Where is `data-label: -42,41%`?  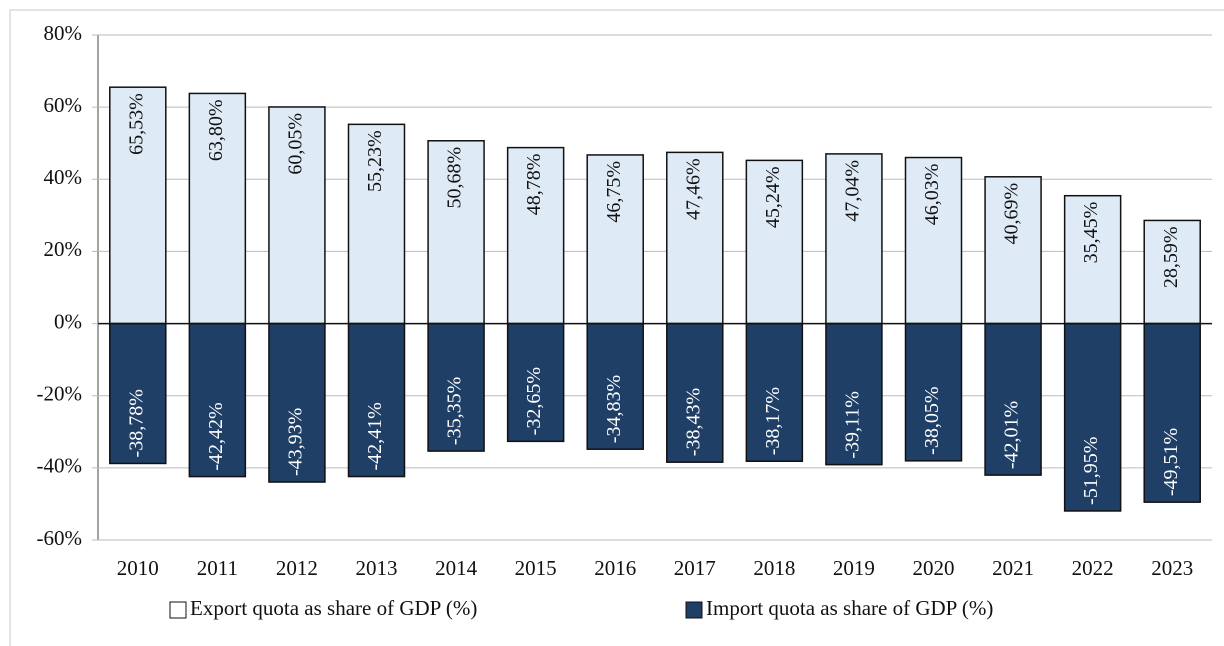
data-label: -42,41% is located at coordinates (375, 436).